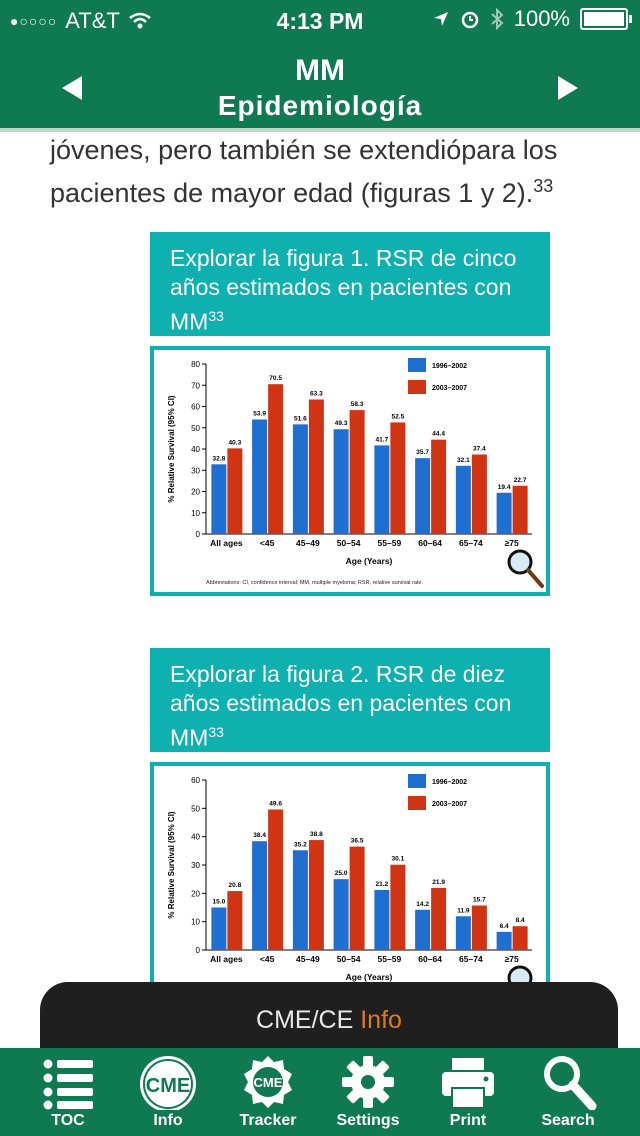 The width and height of the screenshot is (640, 1136). Describe the element at coordinates (512, 543) in the screenshot. I see `x-tick-label: ≥75` at that location.